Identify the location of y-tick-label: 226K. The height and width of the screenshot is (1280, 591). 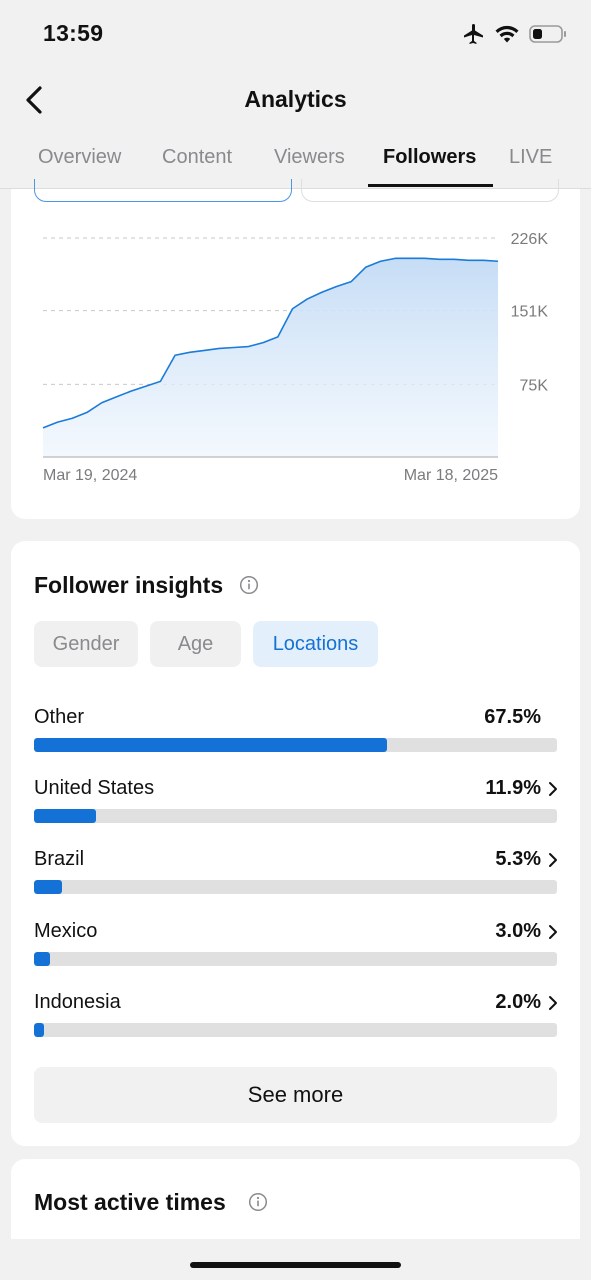
(530, 239).